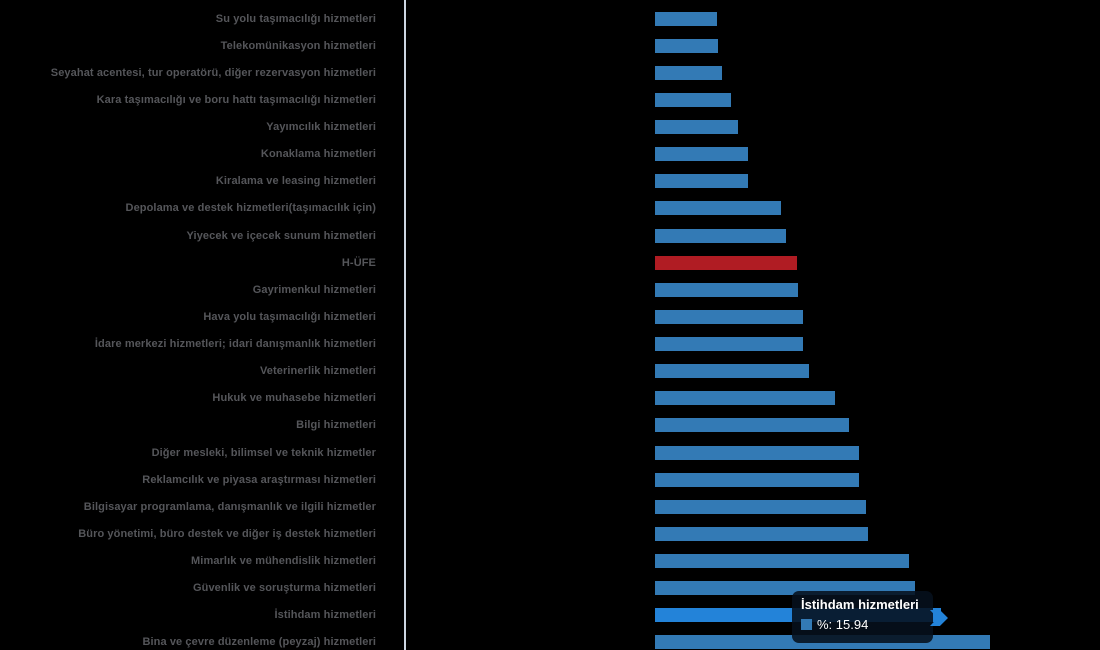 The width and height of the screenshot is (1100, 650). What do you see at coordinates (939, 618) in the screenshot?
I see `bar-end-arrow-icon` at bounding box center [939, 618].